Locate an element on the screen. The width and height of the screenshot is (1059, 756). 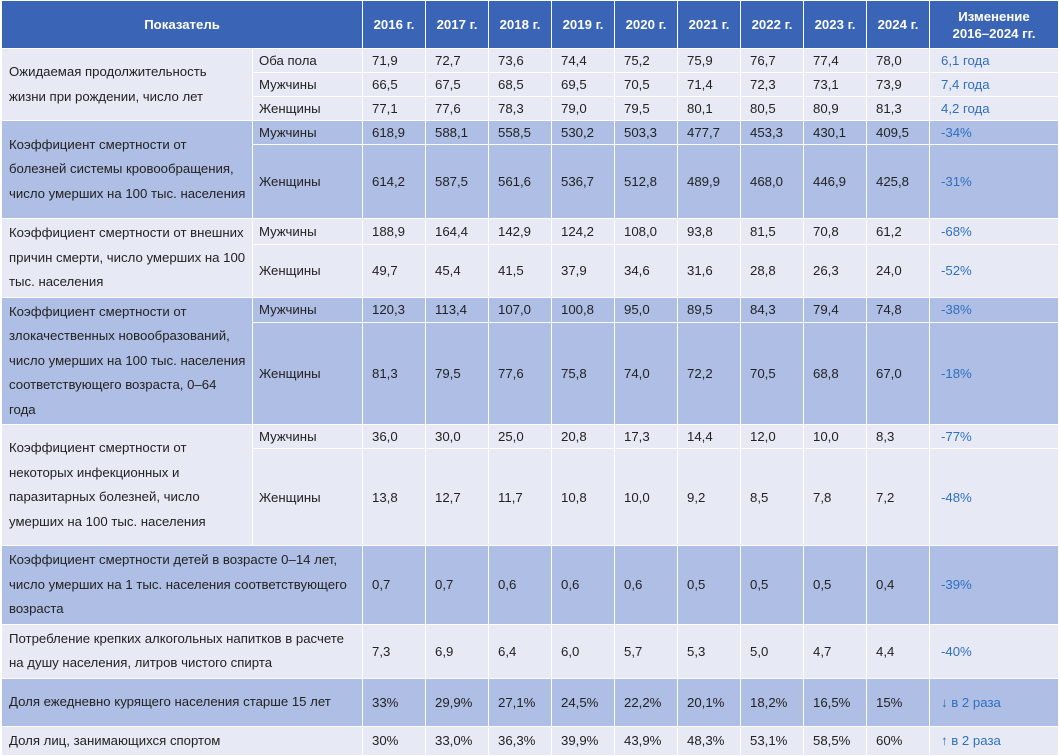
change-cell: -38% is located at coordinates (994, 309).